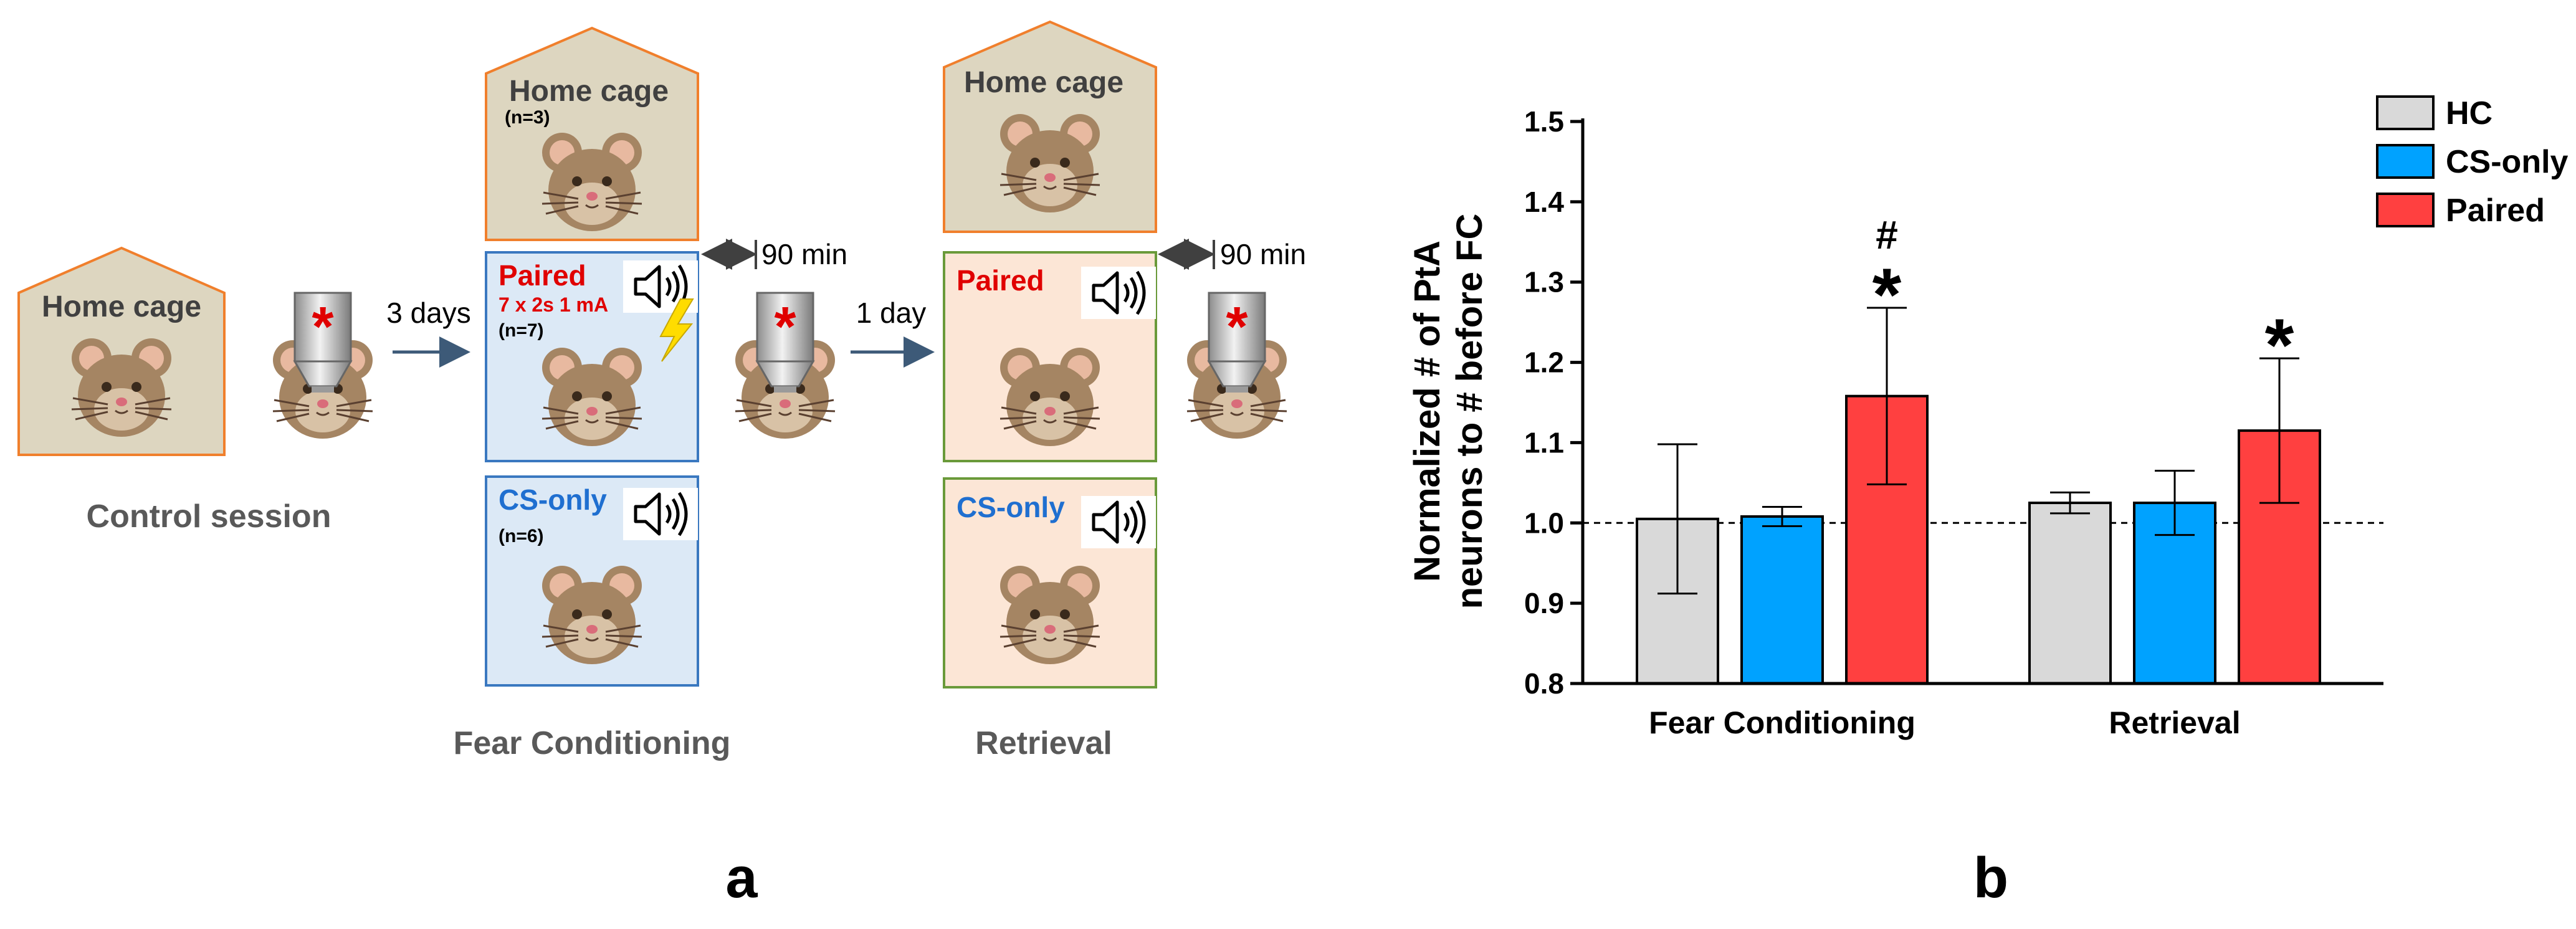  Describe the element at coordinates (121, 306) in the screenshot. I see `control-home-cage-title: Home cage` at that location.